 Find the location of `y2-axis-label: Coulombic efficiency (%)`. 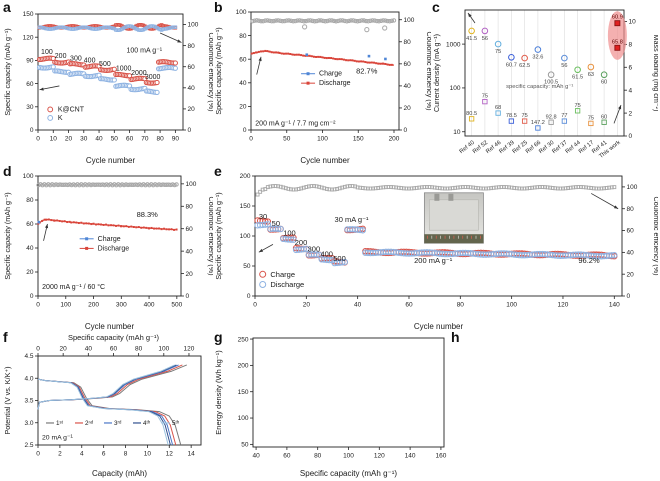

y2-axis-label: Coulombic efficiency (%) is located at coordinates (428, 71).